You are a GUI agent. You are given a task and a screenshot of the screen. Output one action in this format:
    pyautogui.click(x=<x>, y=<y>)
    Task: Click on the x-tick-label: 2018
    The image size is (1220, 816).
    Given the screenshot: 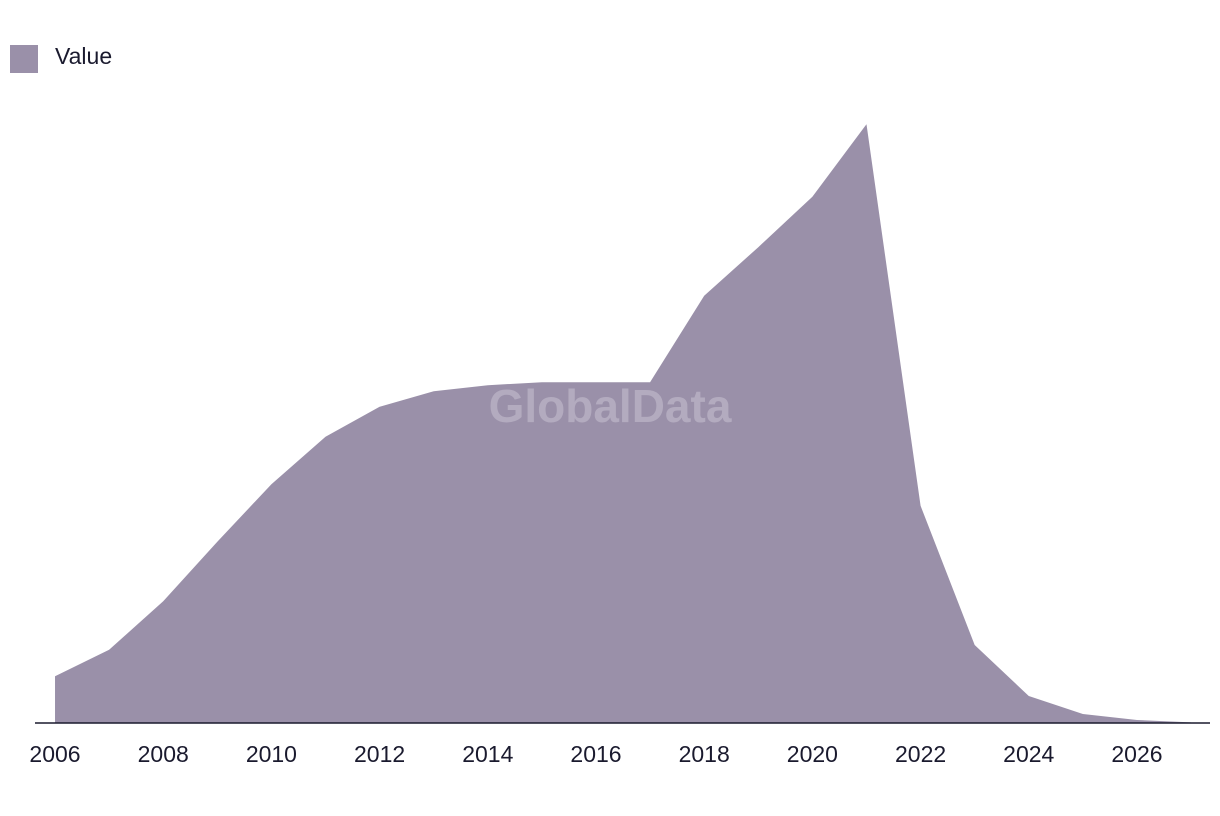 What is the action you would take?
    pyautogui.click(x=704, y=754)
    